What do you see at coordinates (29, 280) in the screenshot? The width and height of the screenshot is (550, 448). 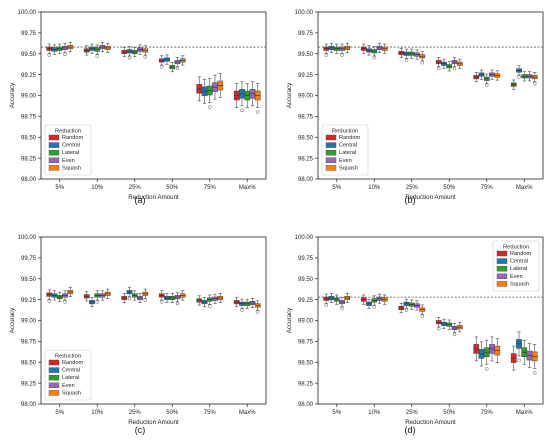 I see `y-tick-label: 99.50` at bounding box center [29, 280].